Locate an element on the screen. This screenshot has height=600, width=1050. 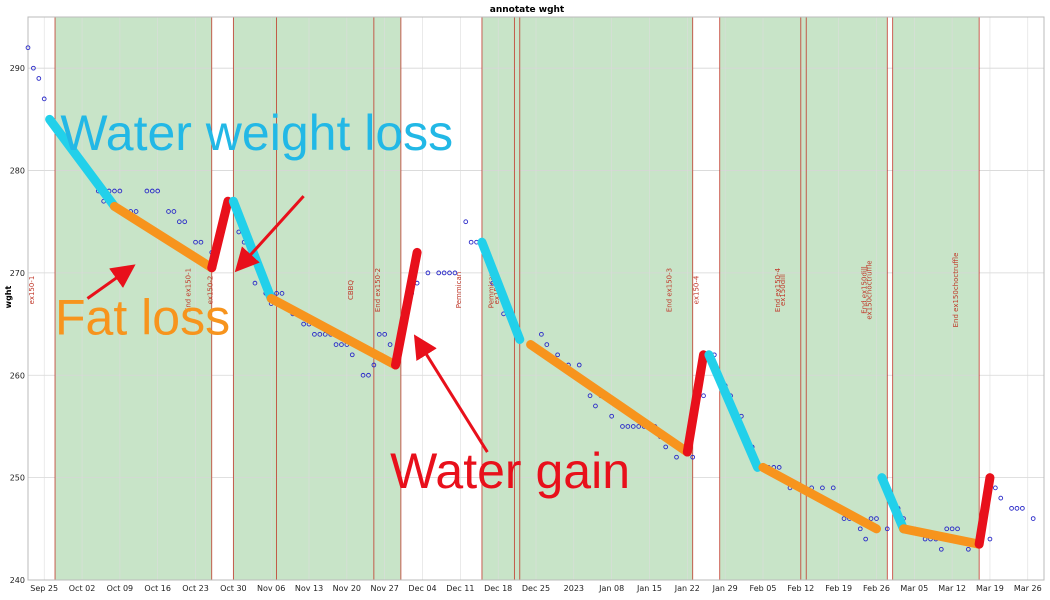
x-tick-label: Feb 19 is located at coordinates (838, 588).